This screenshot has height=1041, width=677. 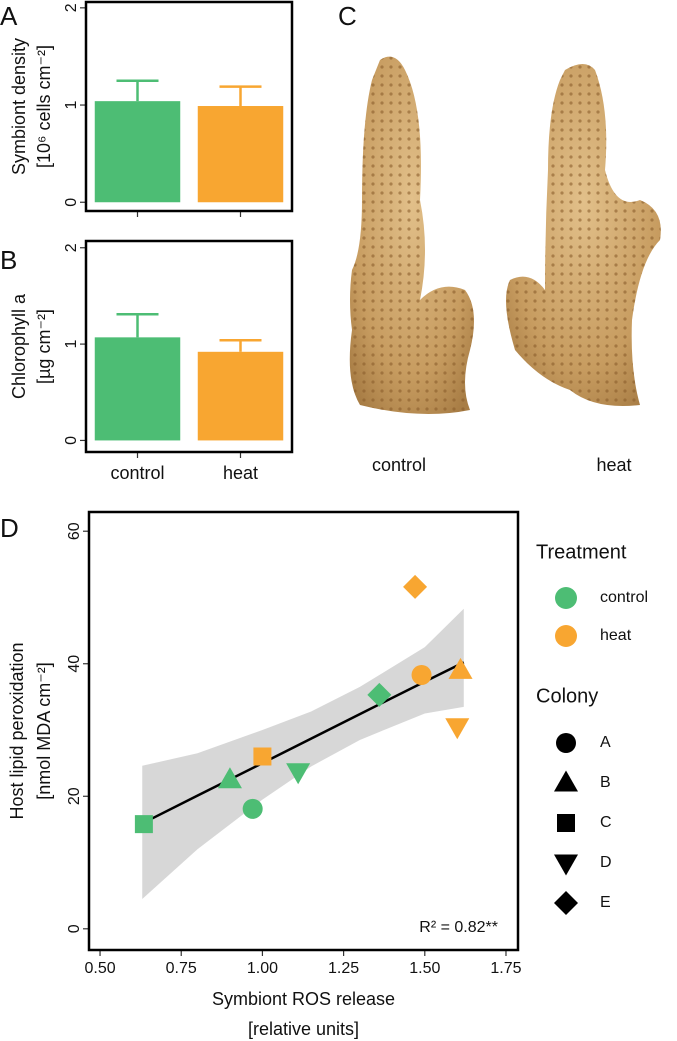 What do you see at coordinates (424, 968) in the screenshot?
I see `x-tick-label: 1.50` at bounding box center [424, 968].